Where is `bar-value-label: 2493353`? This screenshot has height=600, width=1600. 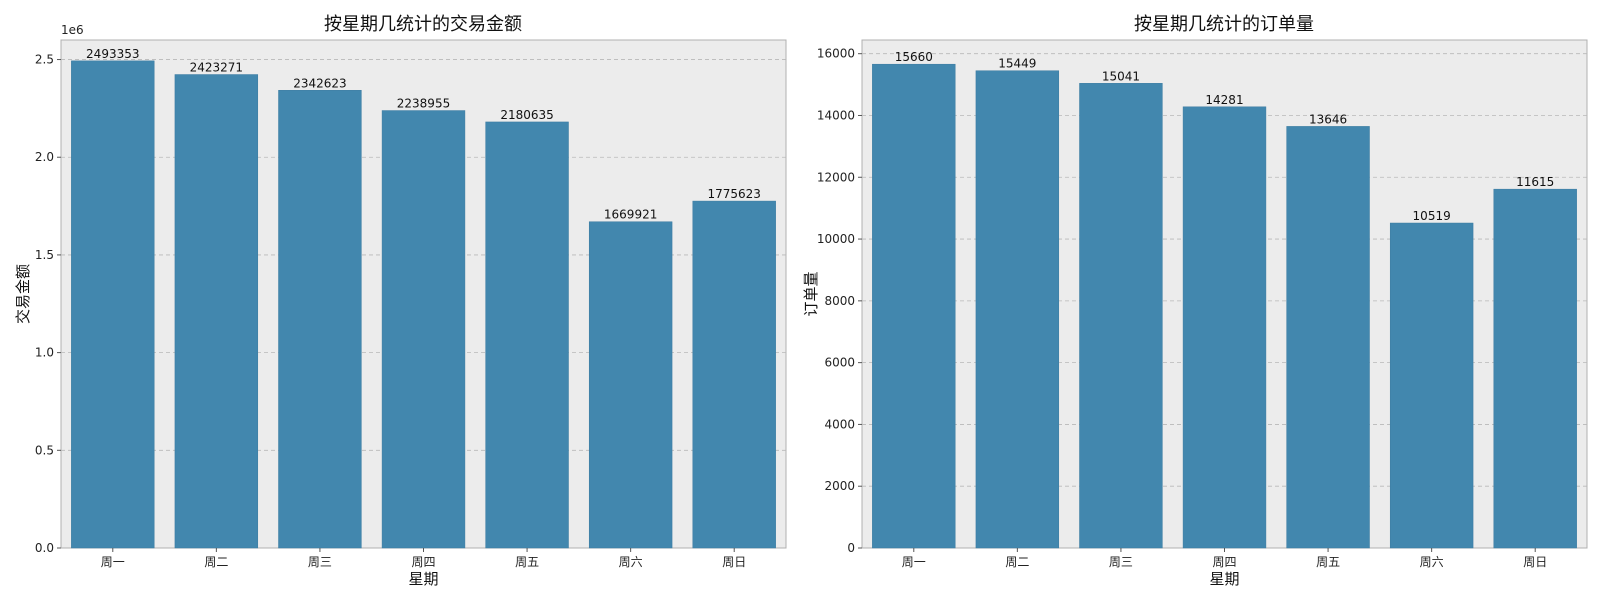 bar-value-label: 2493353 is located at coordinates (112, 54).